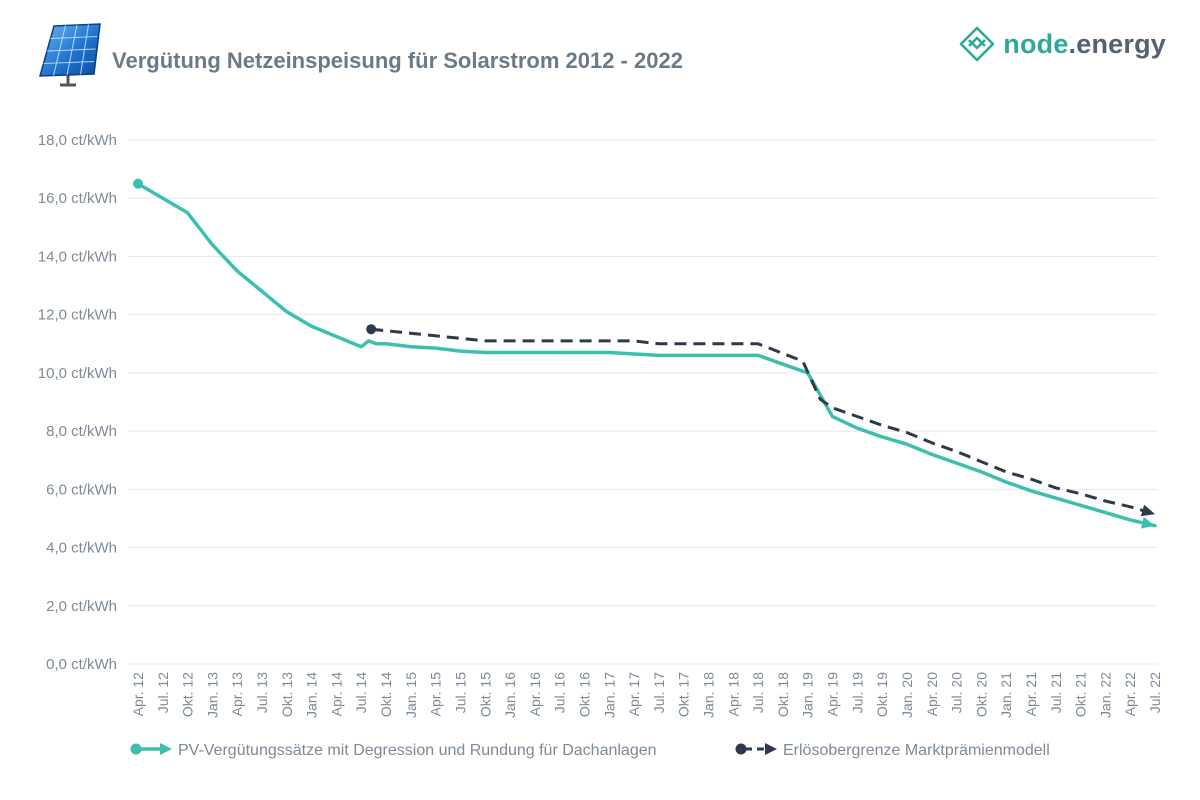 Image resolution: width=1200 pixels, height=800 pixels. What do you see at coordinates (932, 694) in the screenshot?
I see `x-tick-label: Apr. 20` at bounding box center [932, 694].